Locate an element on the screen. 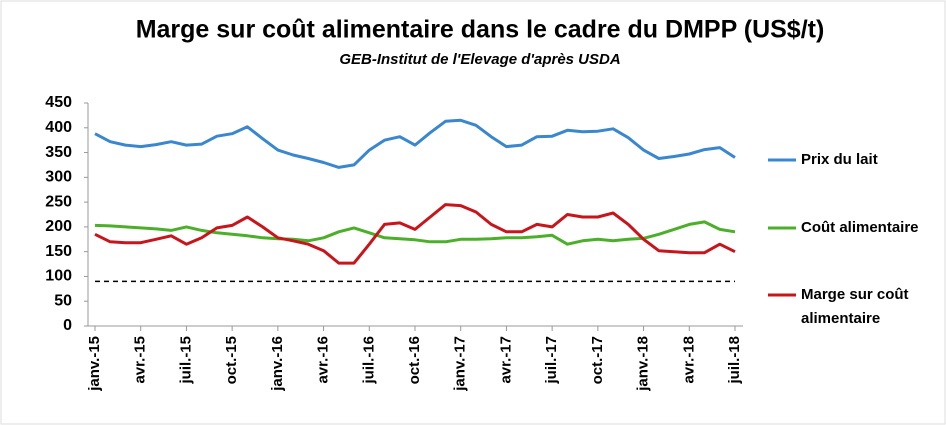 The width and height of the screenshot is (946, 425). x-tick-label: juil.-16 is located at coordinates (368, 360).